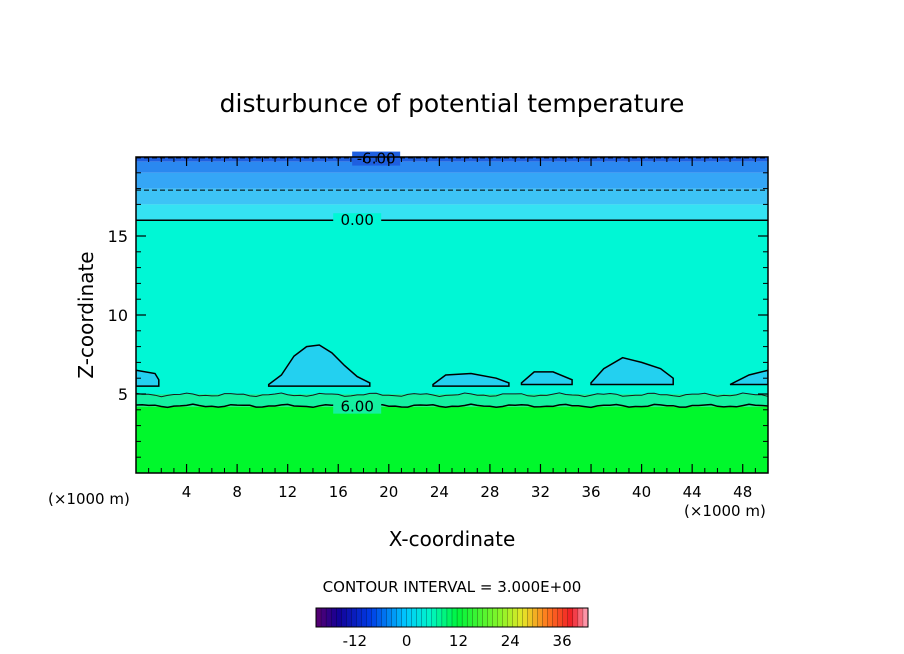 The image size is (904, 654). Describe the element at coordinates (237, 492) in the screenshot. I see `x-tick-label: 8` at that location.